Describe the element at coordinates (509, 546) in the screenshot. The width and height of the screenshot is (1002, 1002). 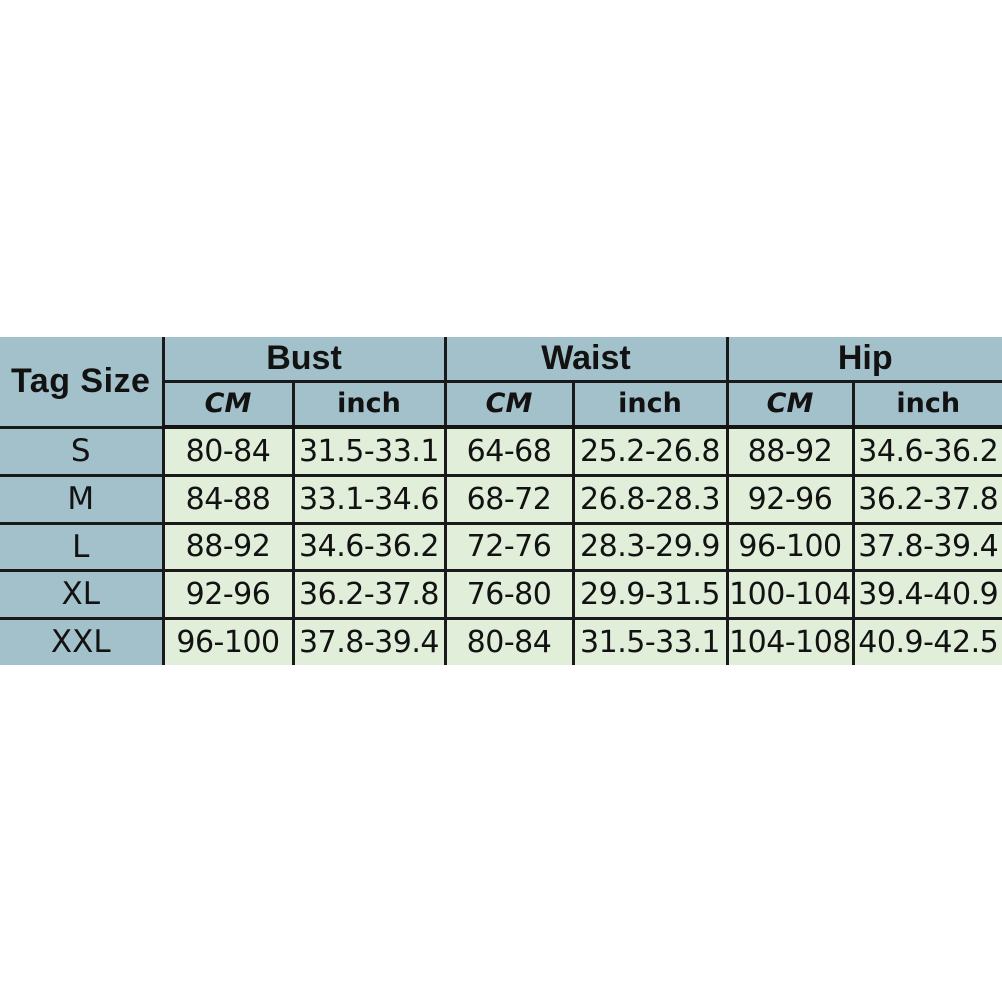
I see `value-cell: 72-76` at that location.